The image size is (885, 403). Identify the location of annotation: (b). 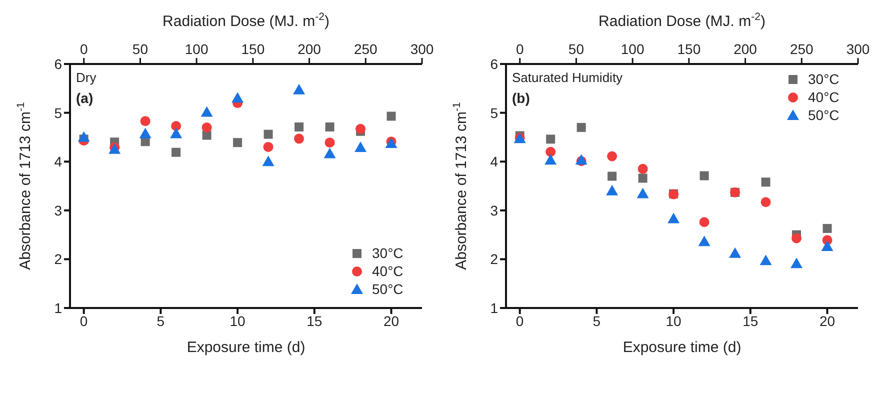
(521, 98).